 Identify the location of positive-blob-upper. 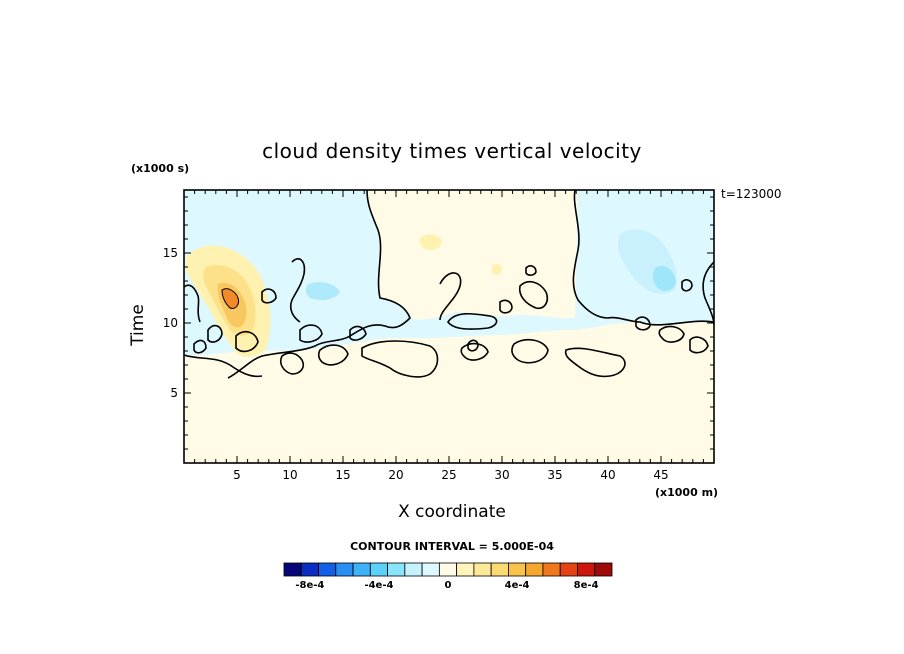
(430, 242).